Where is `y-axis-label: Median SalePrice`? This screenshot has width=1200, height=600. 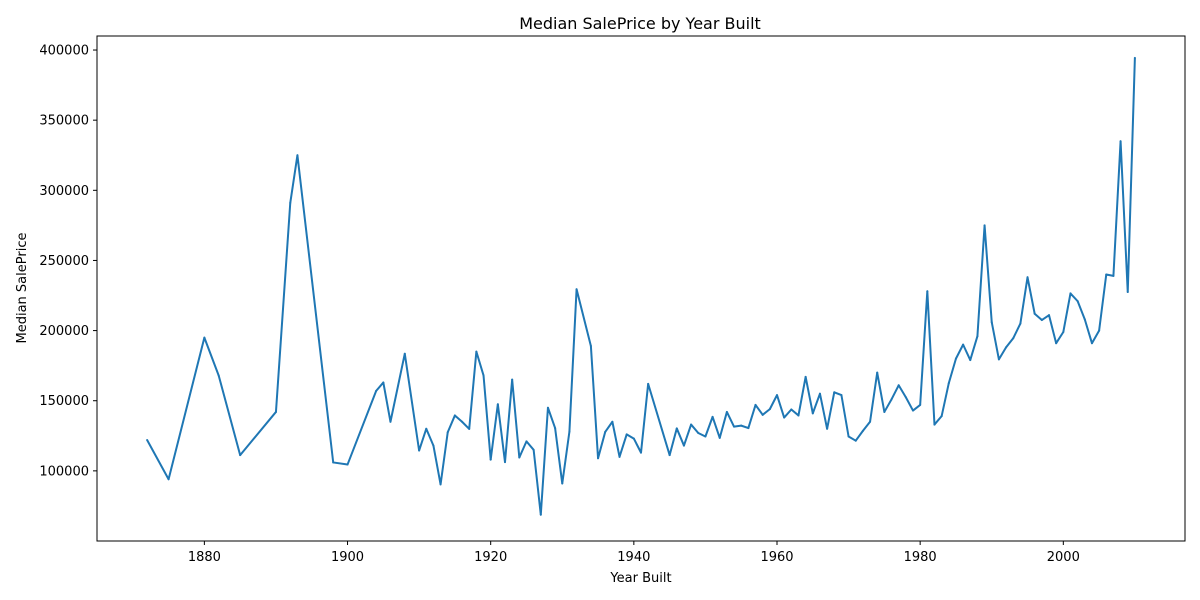
y-axis-label: Median SalePrice is located at coordinates (22, 288).